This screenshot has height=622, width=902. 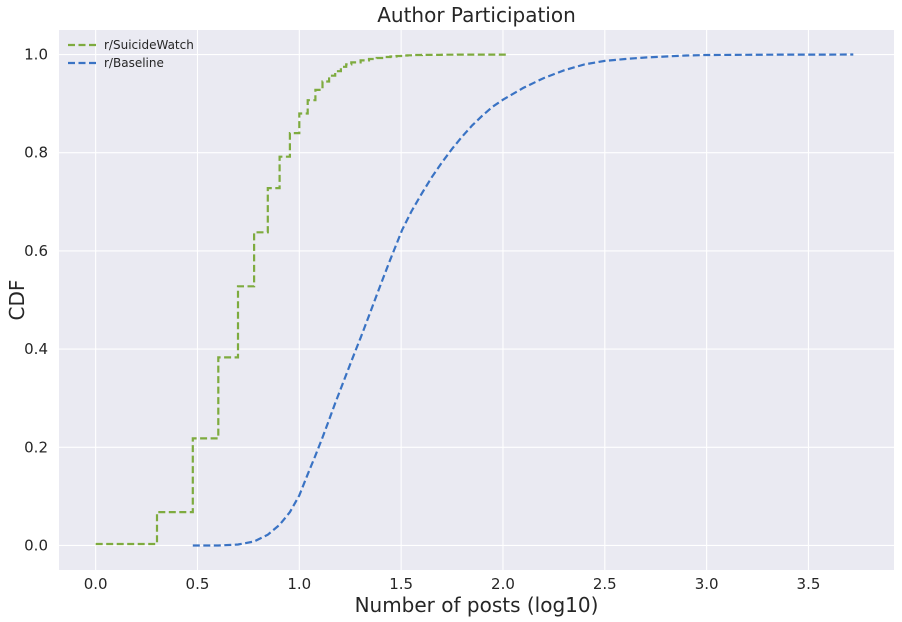 I want to click on y-tick-label: 0.8, so click(x=36, y=153).